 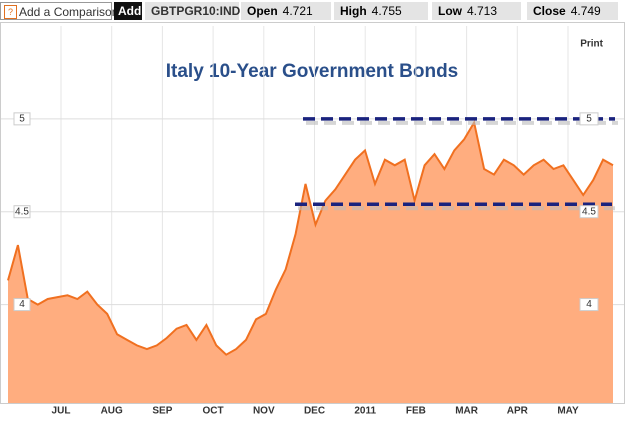 What do you see at coordinates (69, 12) in the screenshot?
I see `comparison-placeholder: Add a Comparison` at bounding box center [69, 12].